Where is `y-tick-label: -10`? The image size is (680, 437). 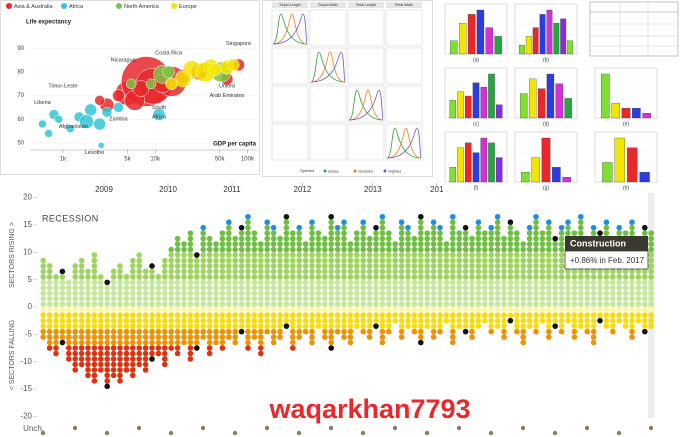 y-tick-label: -10 is located at coordinates (26, 361).